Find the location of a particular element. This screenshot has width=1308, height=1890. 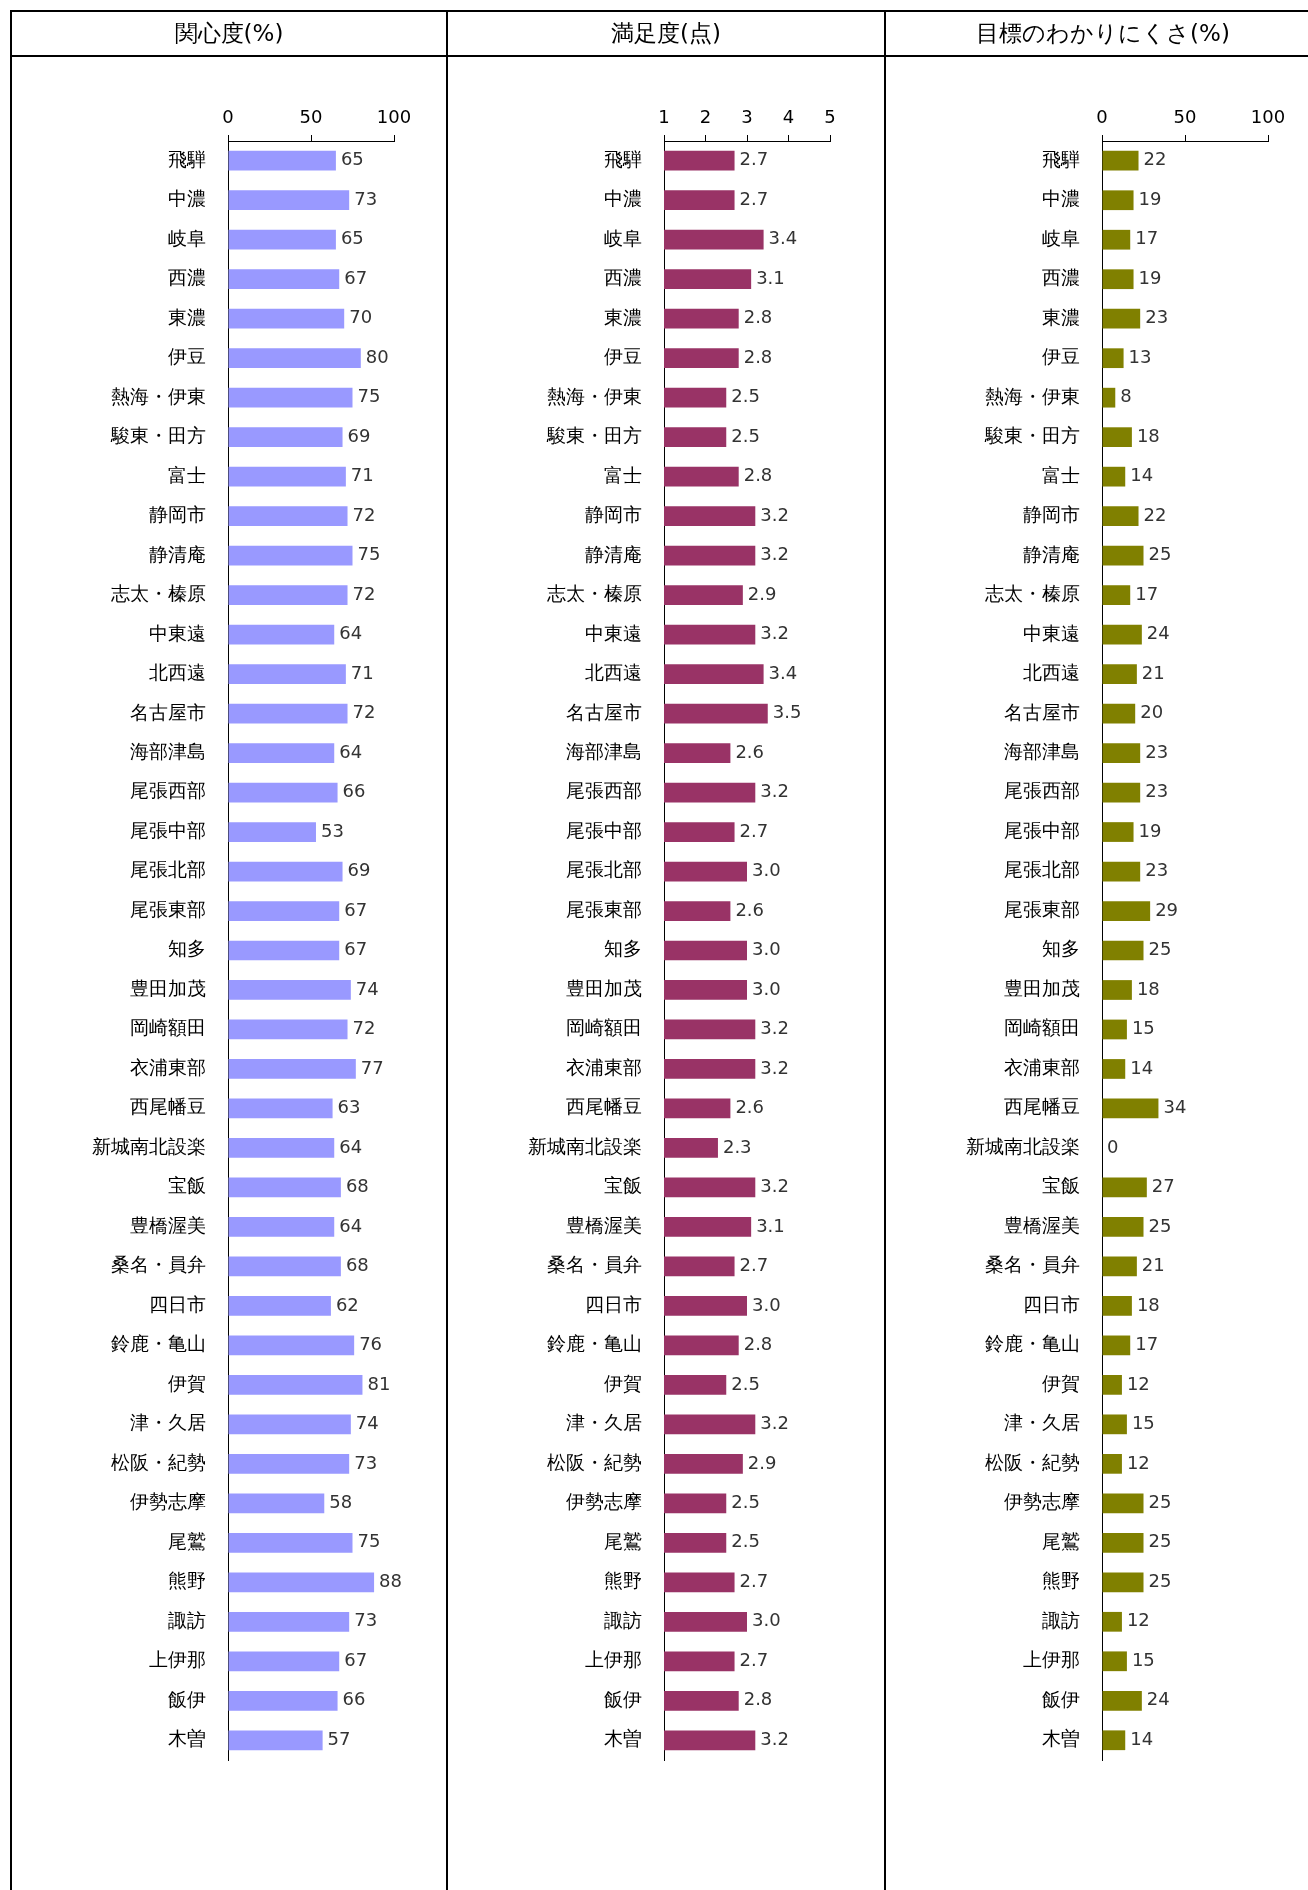

y-tick-label: 岐阜 is located at coordinates (187, 237).